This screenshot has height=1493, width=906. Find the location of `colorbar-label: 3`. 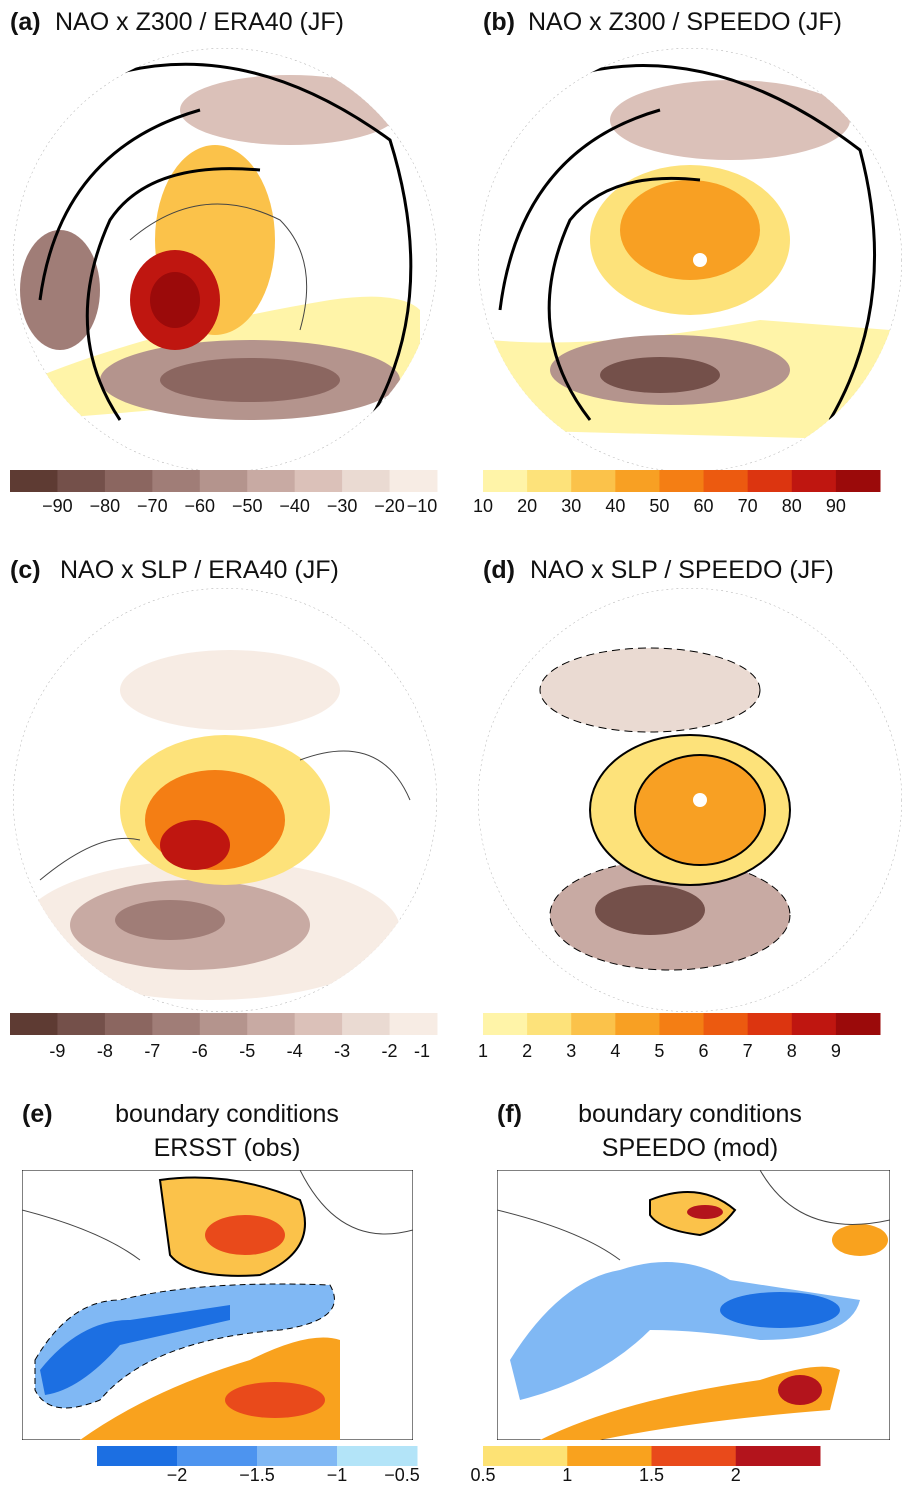

colorbar-label: 3 is located at coordinates (571, 1051).